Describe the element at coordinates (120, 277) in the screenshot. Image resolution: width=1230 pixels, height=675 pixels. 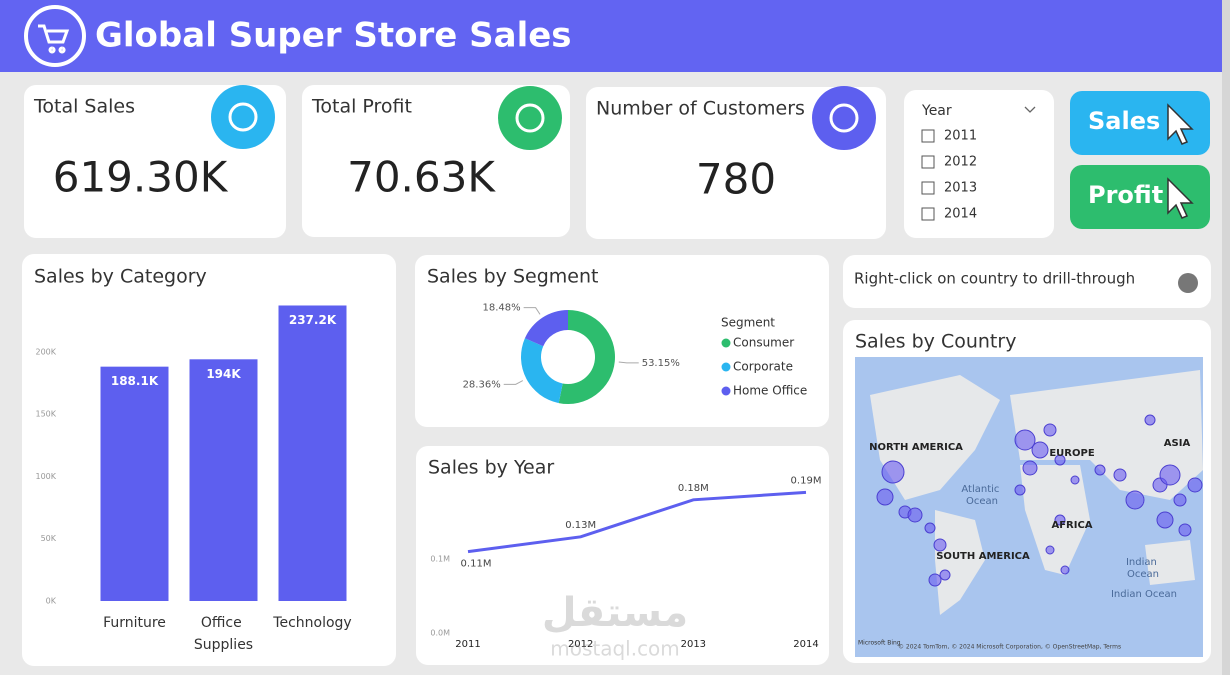
I see `chart-title: Sales by Category` at that location.